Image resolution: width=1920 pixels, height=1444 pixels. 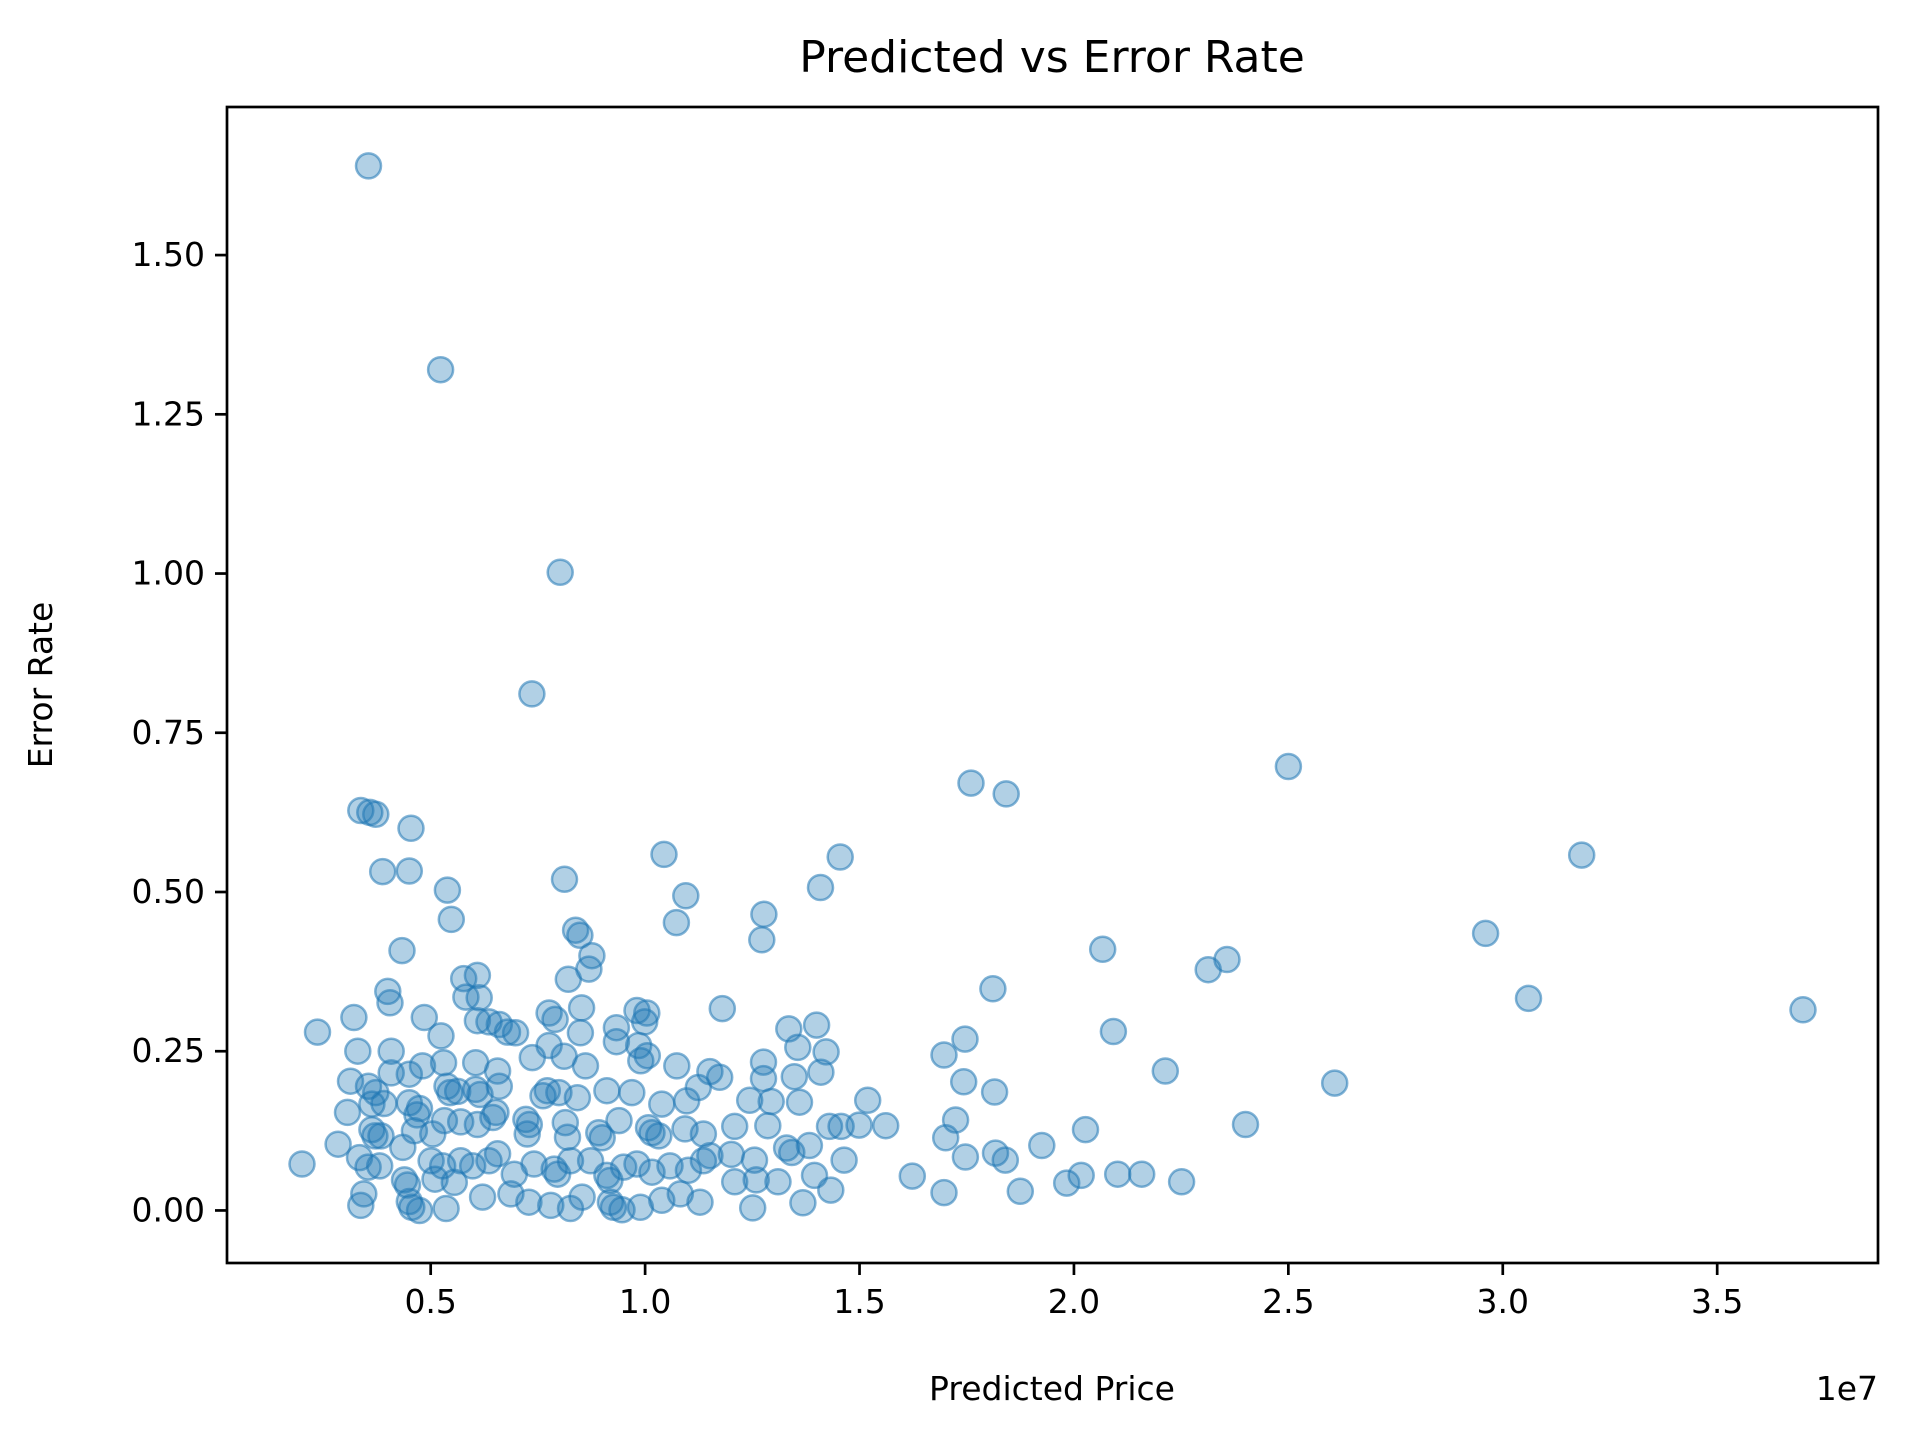 I want to click on x-tick-label: 2.0, so click(x=1074, y=1301).